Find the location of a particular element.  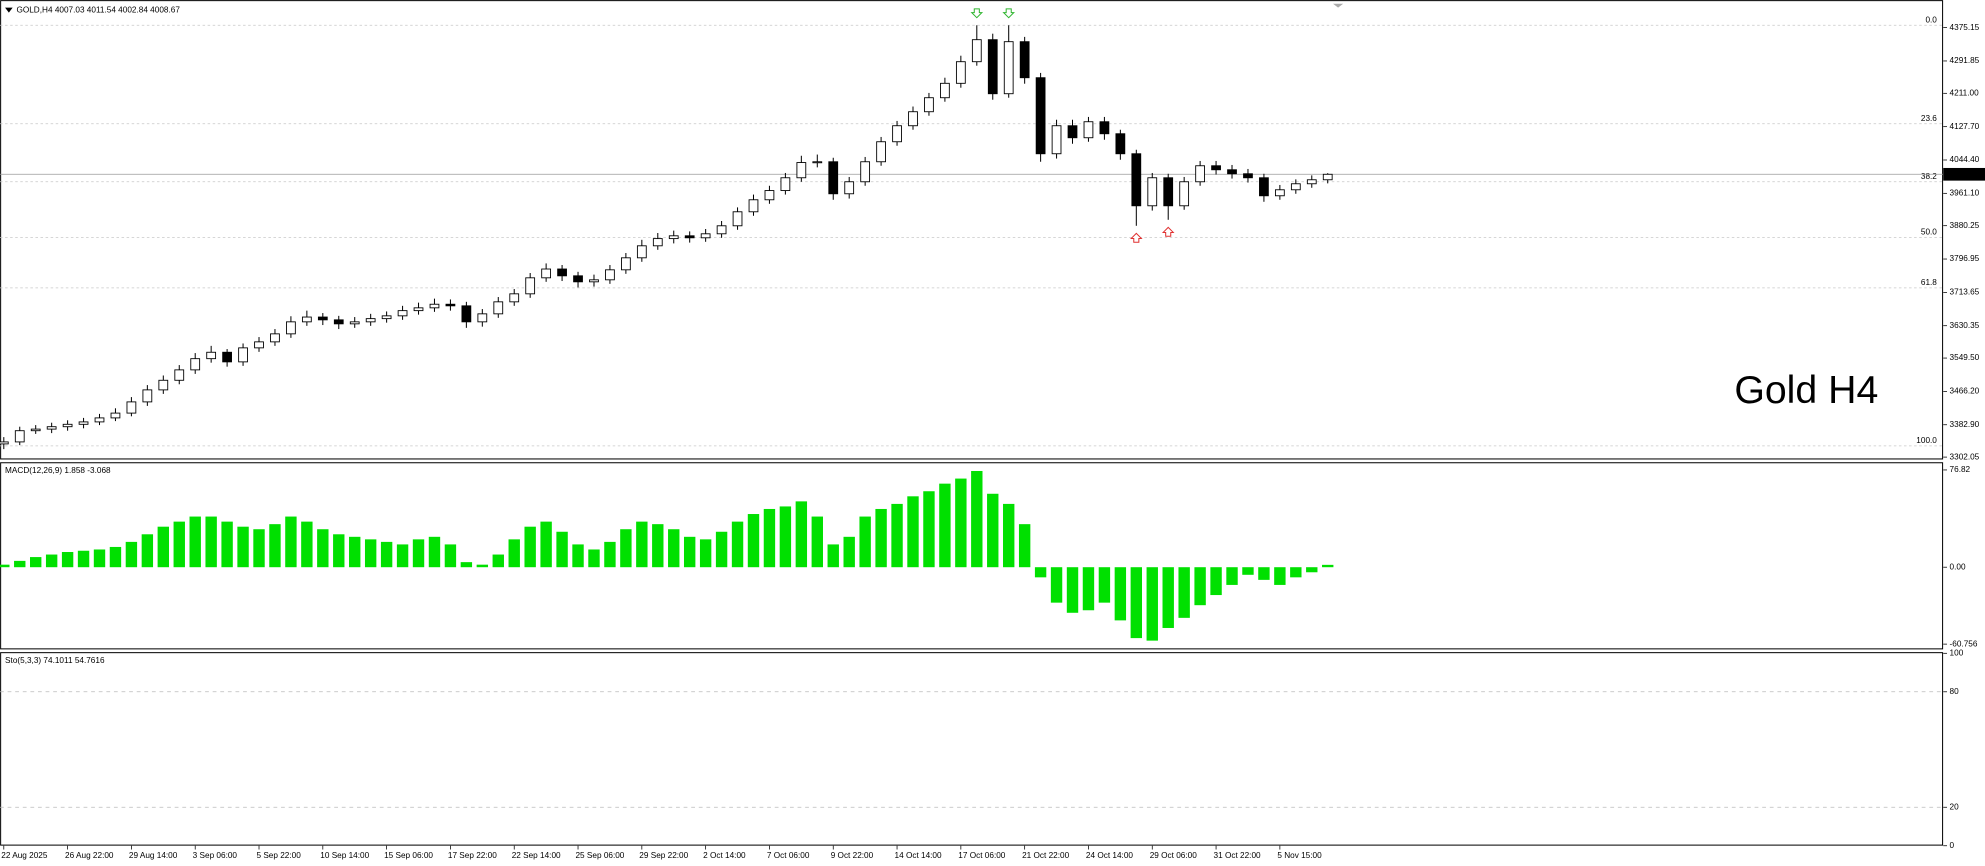

x-tick-label: 22 Sep 14:00 is located at coordinates (536, 855).